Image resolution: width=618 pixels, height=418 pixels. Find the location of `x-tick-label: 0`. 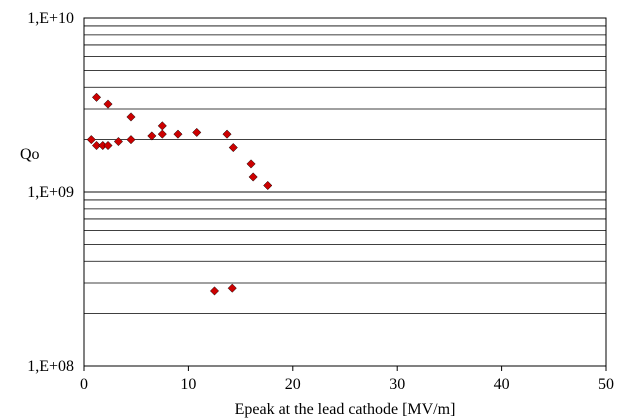

x-tick-label: 0 is located at coordinates (84, 384).